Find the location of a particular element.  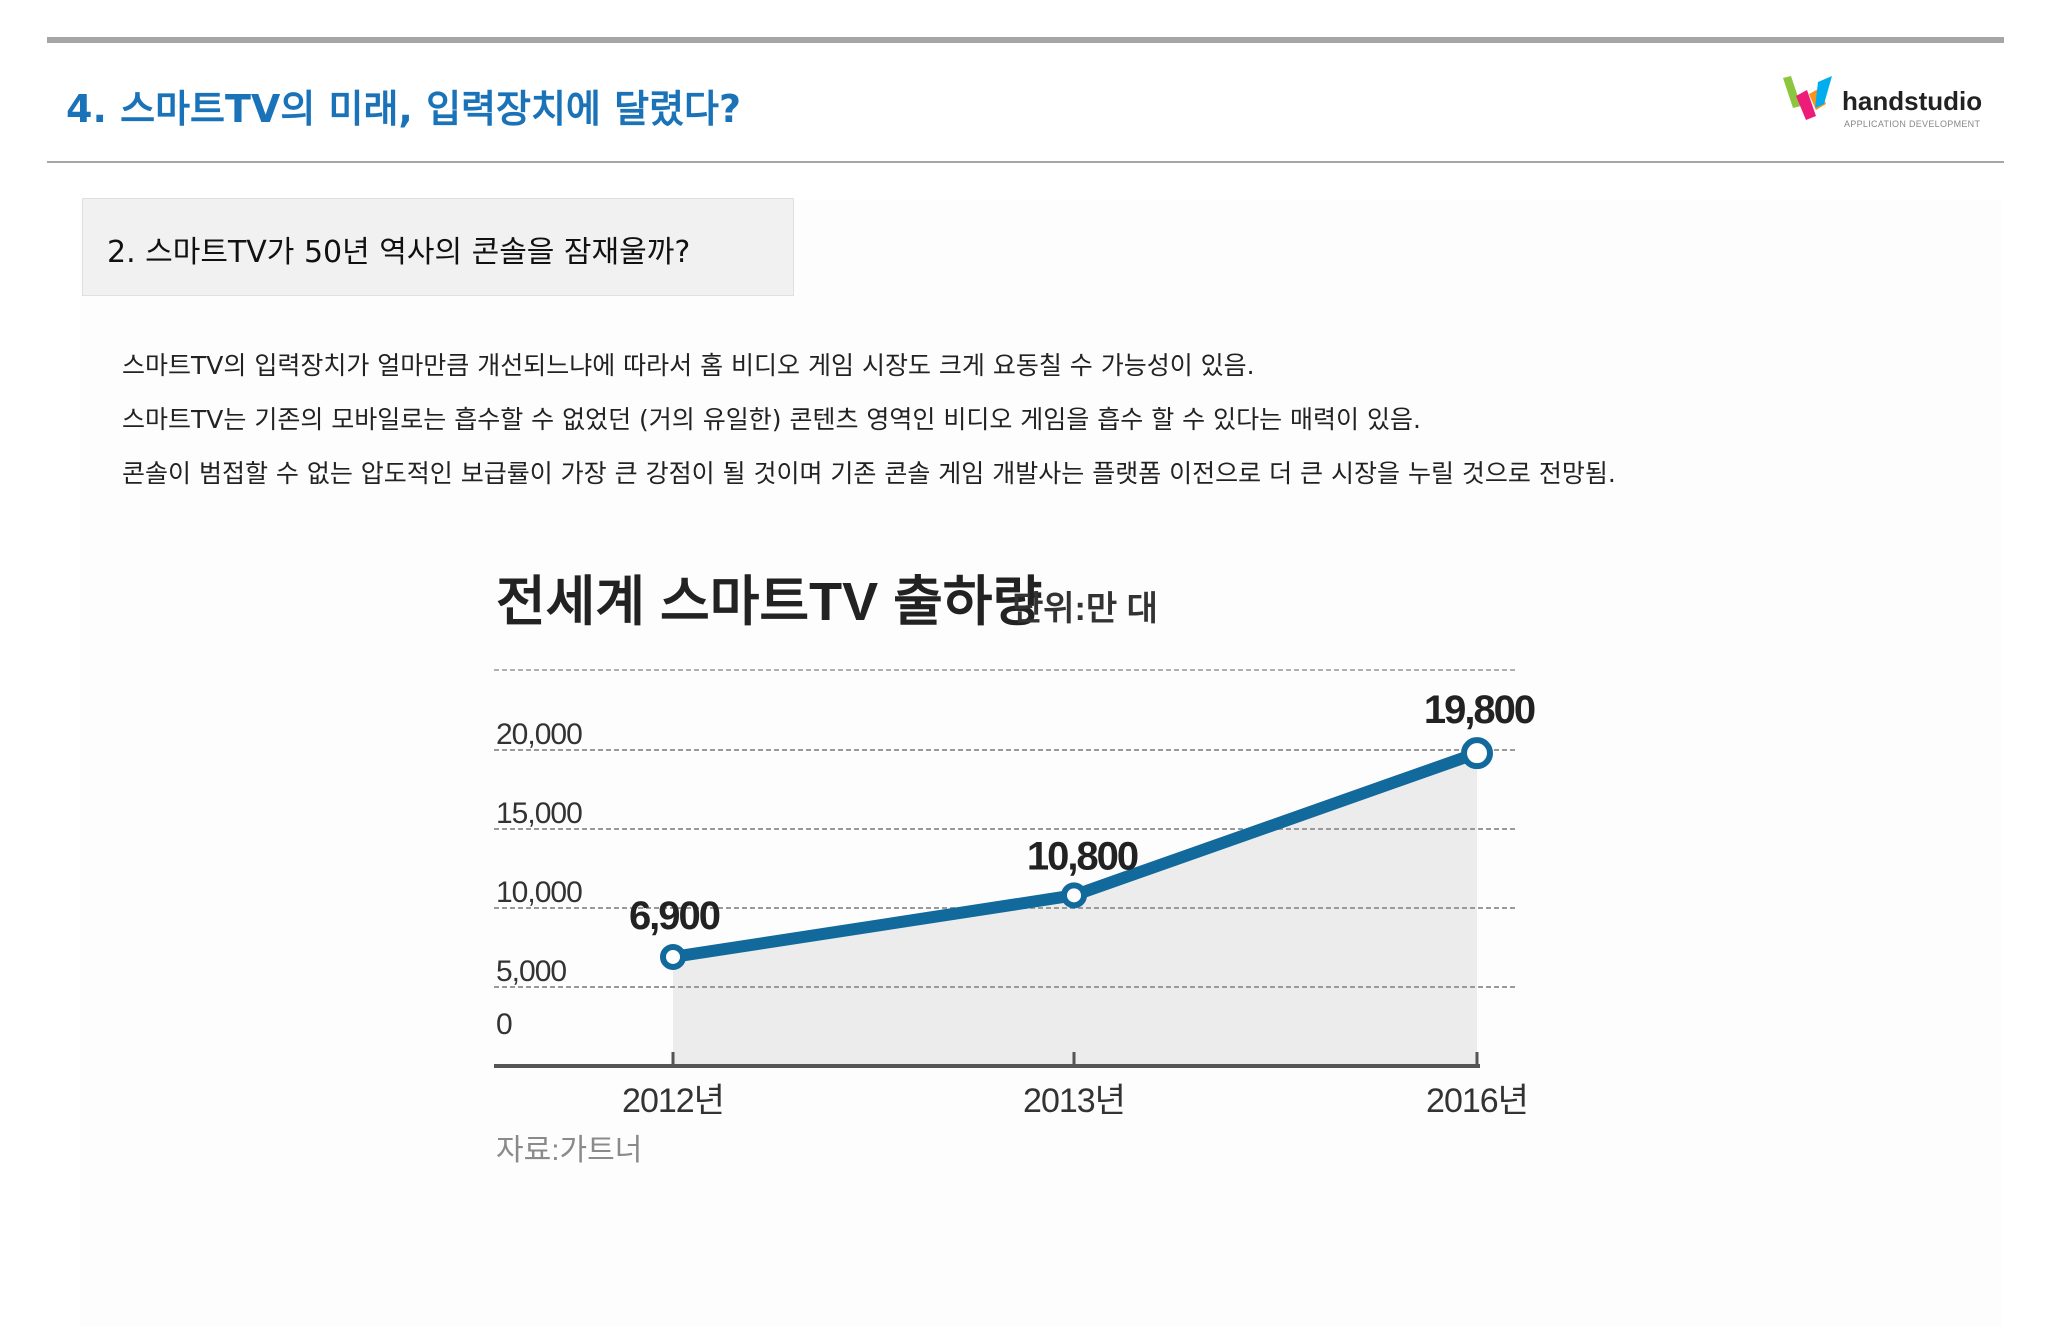

y-tick-label: 5,000 is located at coordinates (531, 971).